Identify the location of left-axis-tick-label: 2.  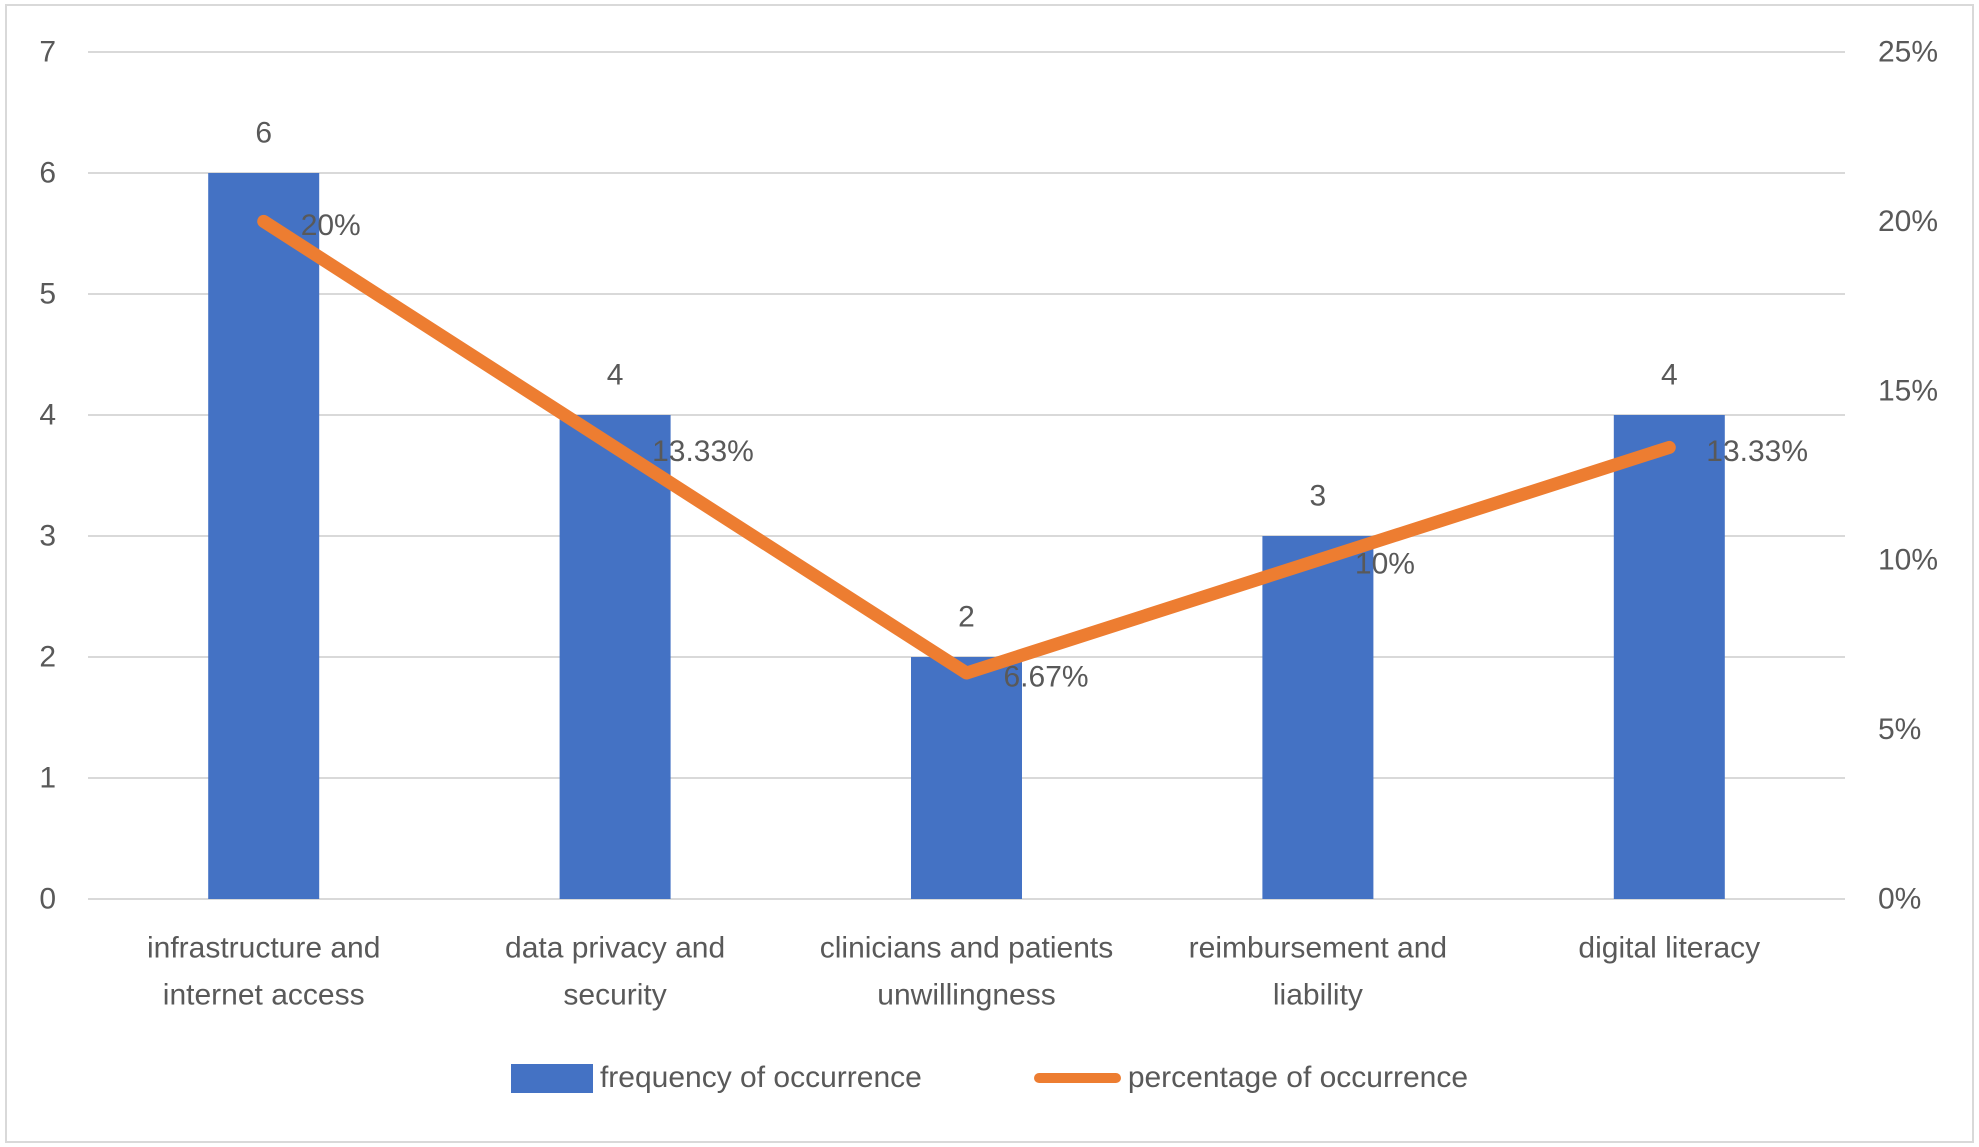
(47, 657).